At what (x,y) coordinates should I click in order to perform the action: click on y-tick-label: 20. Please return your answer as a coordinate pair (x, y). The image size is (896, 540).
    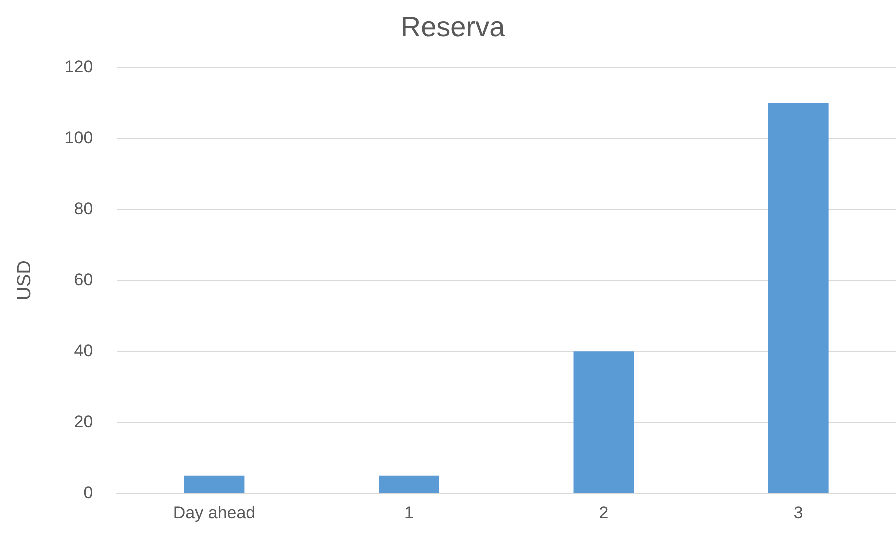
    Looking at the image, I should click on (84, 422).